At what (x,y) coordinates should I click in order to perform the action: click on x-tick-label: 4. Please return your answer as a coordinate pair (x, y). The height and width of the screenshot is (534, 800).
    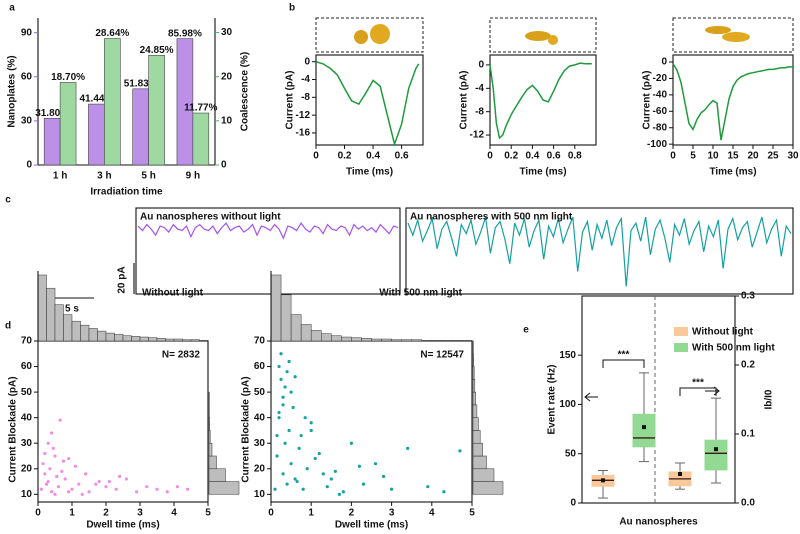
    Looking at the image, I should click on (432, 513).